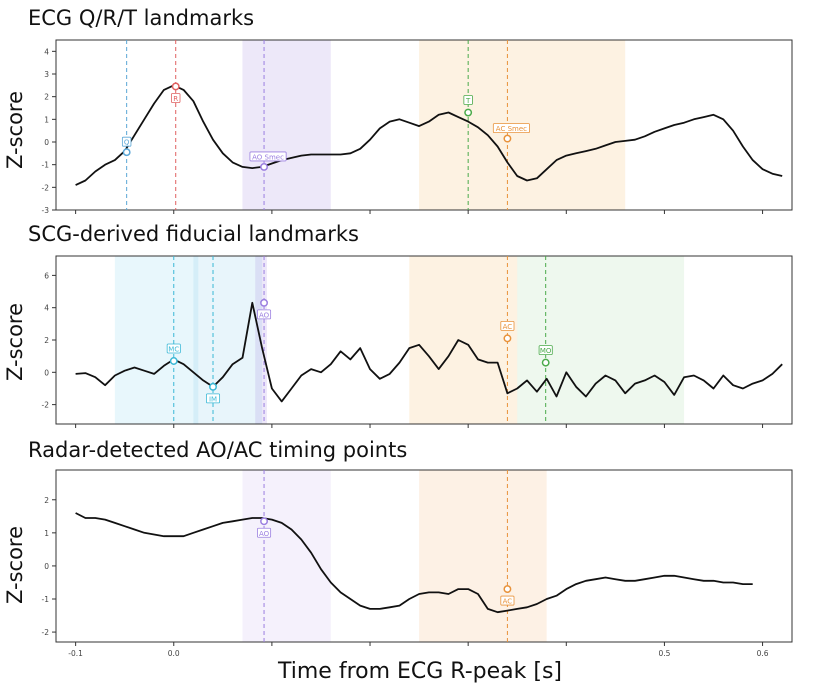 This screenshot has width=820, height=689. I want to click on x-tick-label: 0.6, so click(763, 653).